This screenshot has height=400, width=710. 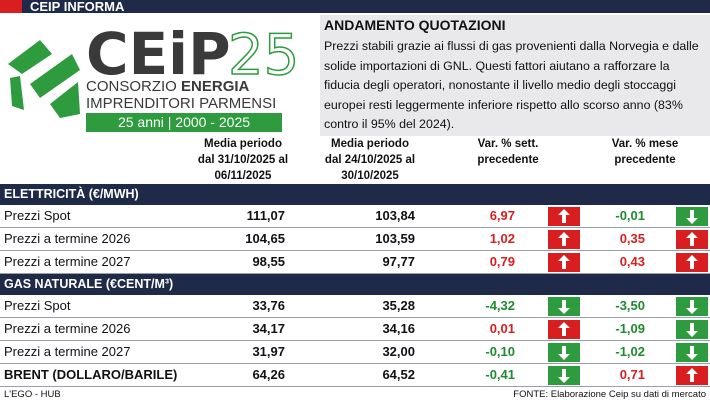 What do you see at coordinates (184, 122) in the screenshot?
I see `logo-tagline: 25 anni | 2000 - 2025` at bounding box center [184, 122].